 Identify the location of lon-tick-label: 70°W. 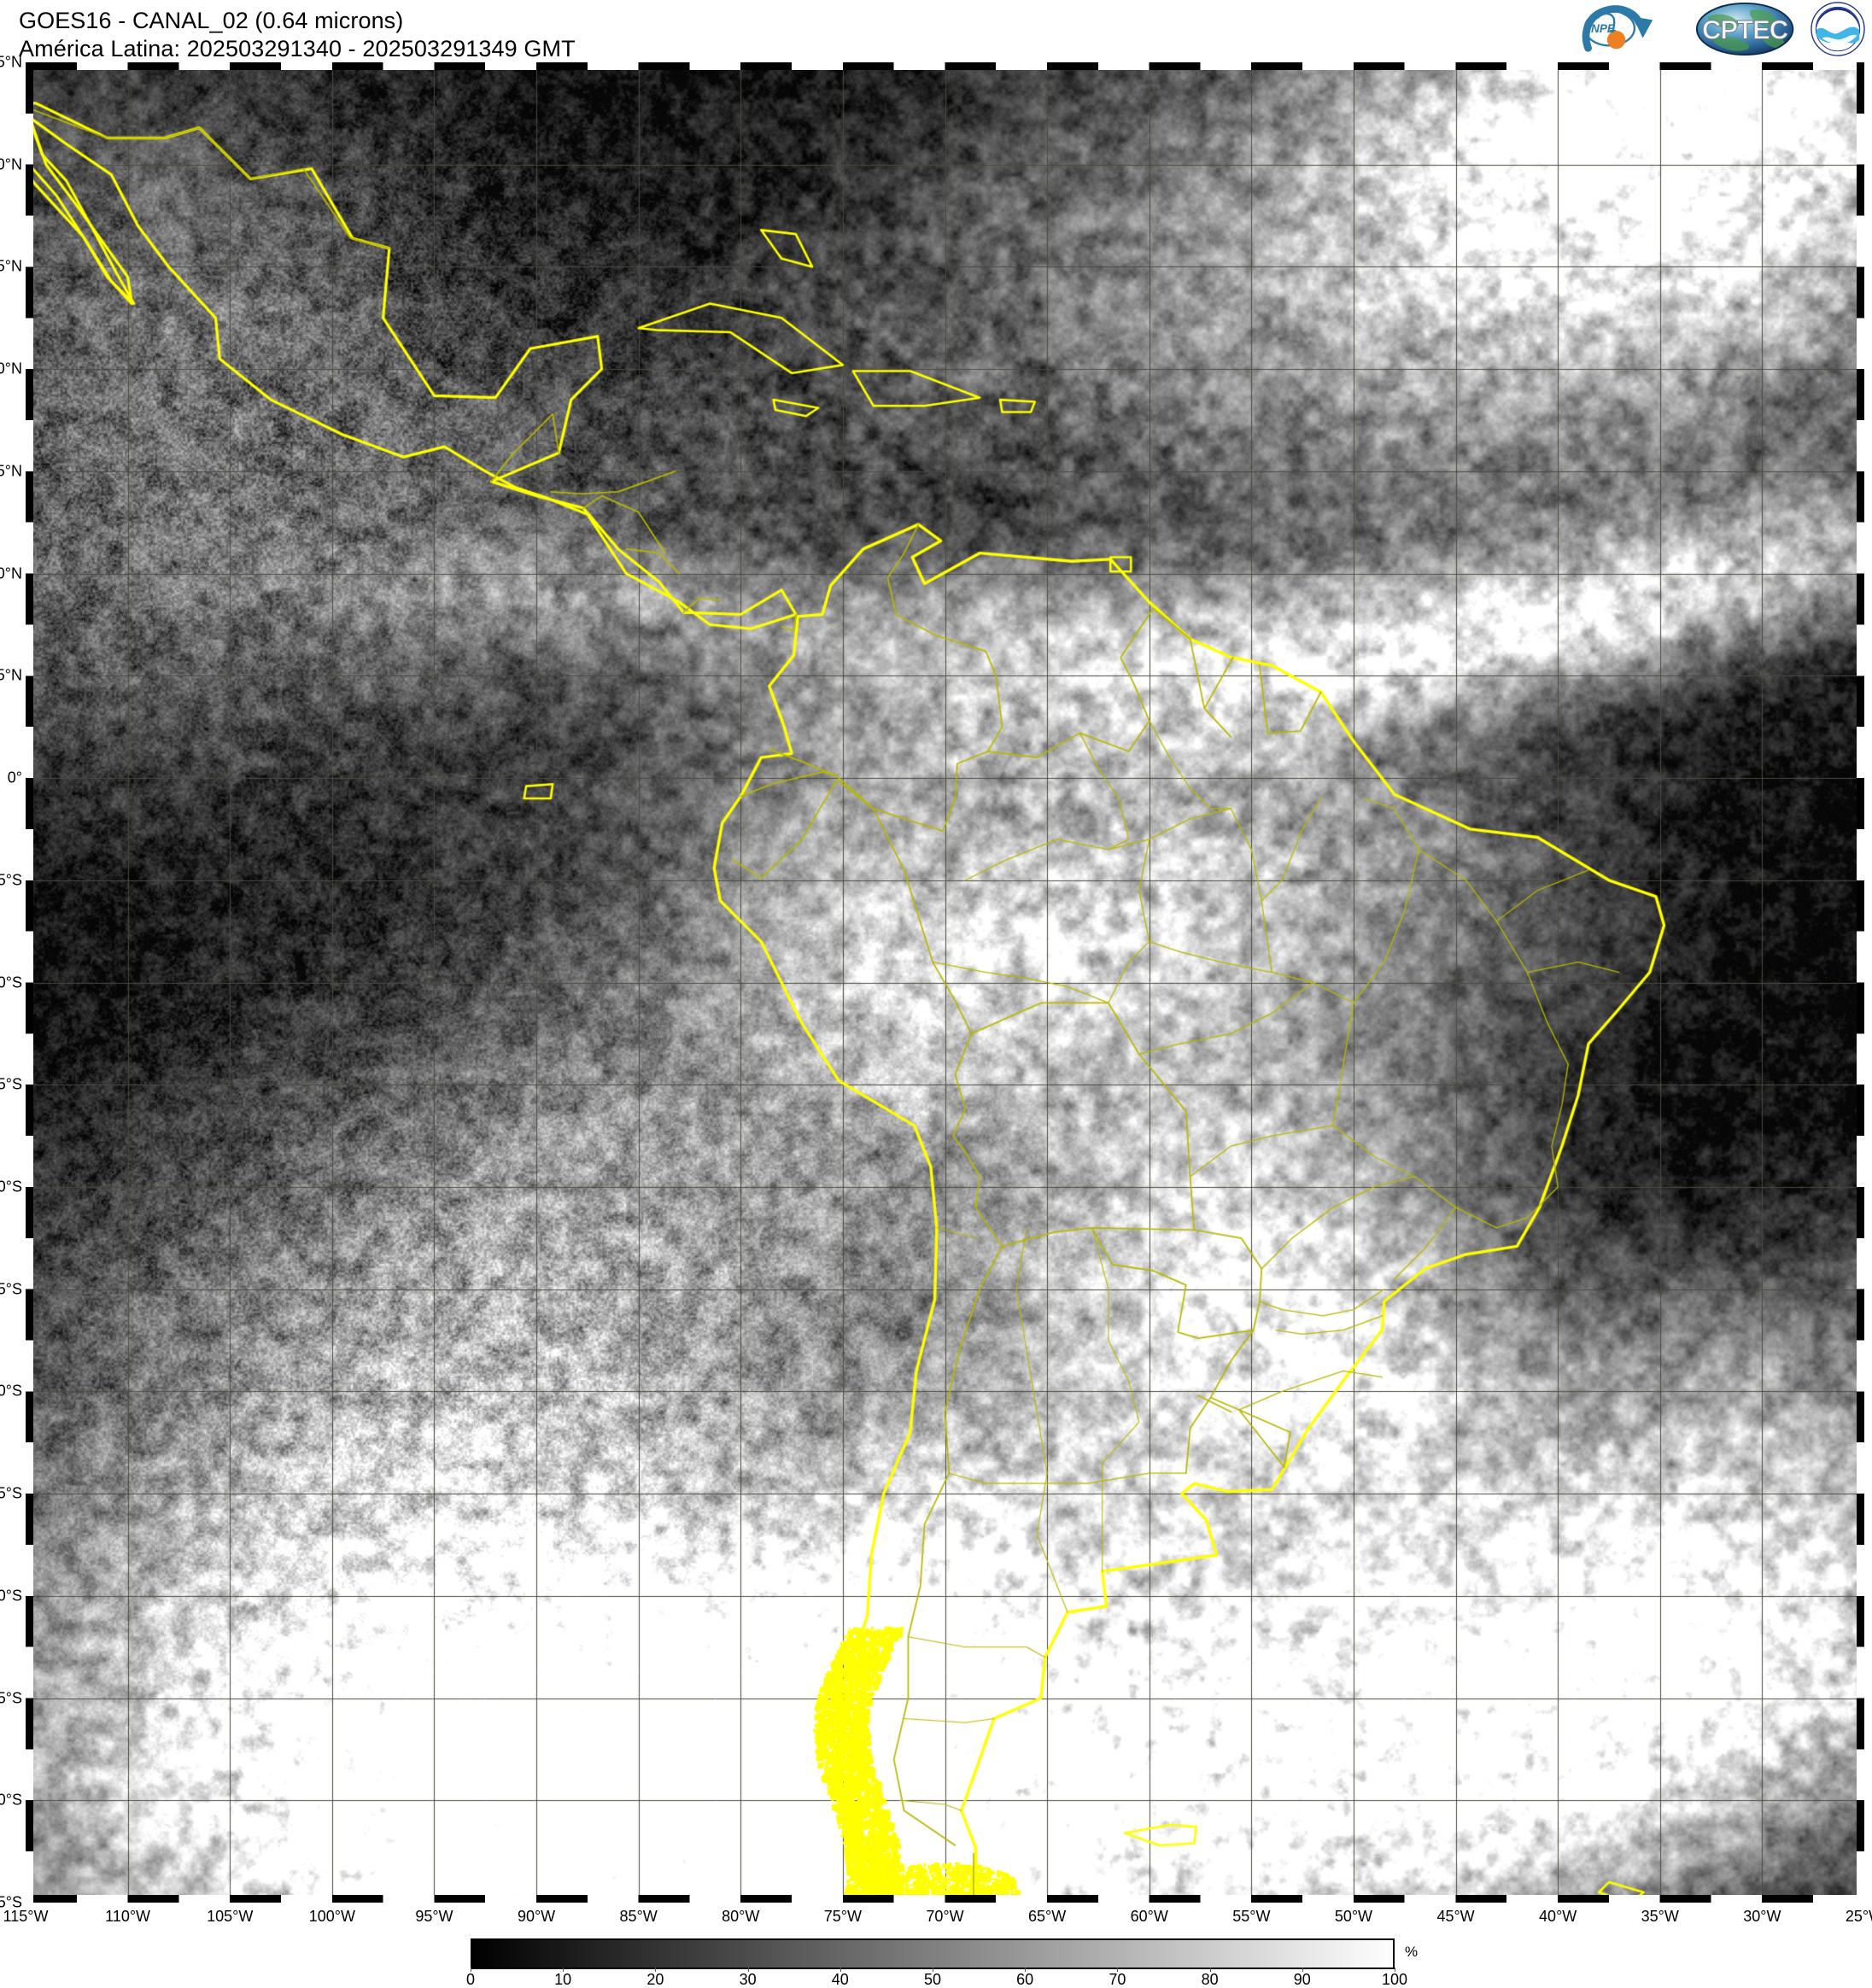
(945, 1916).